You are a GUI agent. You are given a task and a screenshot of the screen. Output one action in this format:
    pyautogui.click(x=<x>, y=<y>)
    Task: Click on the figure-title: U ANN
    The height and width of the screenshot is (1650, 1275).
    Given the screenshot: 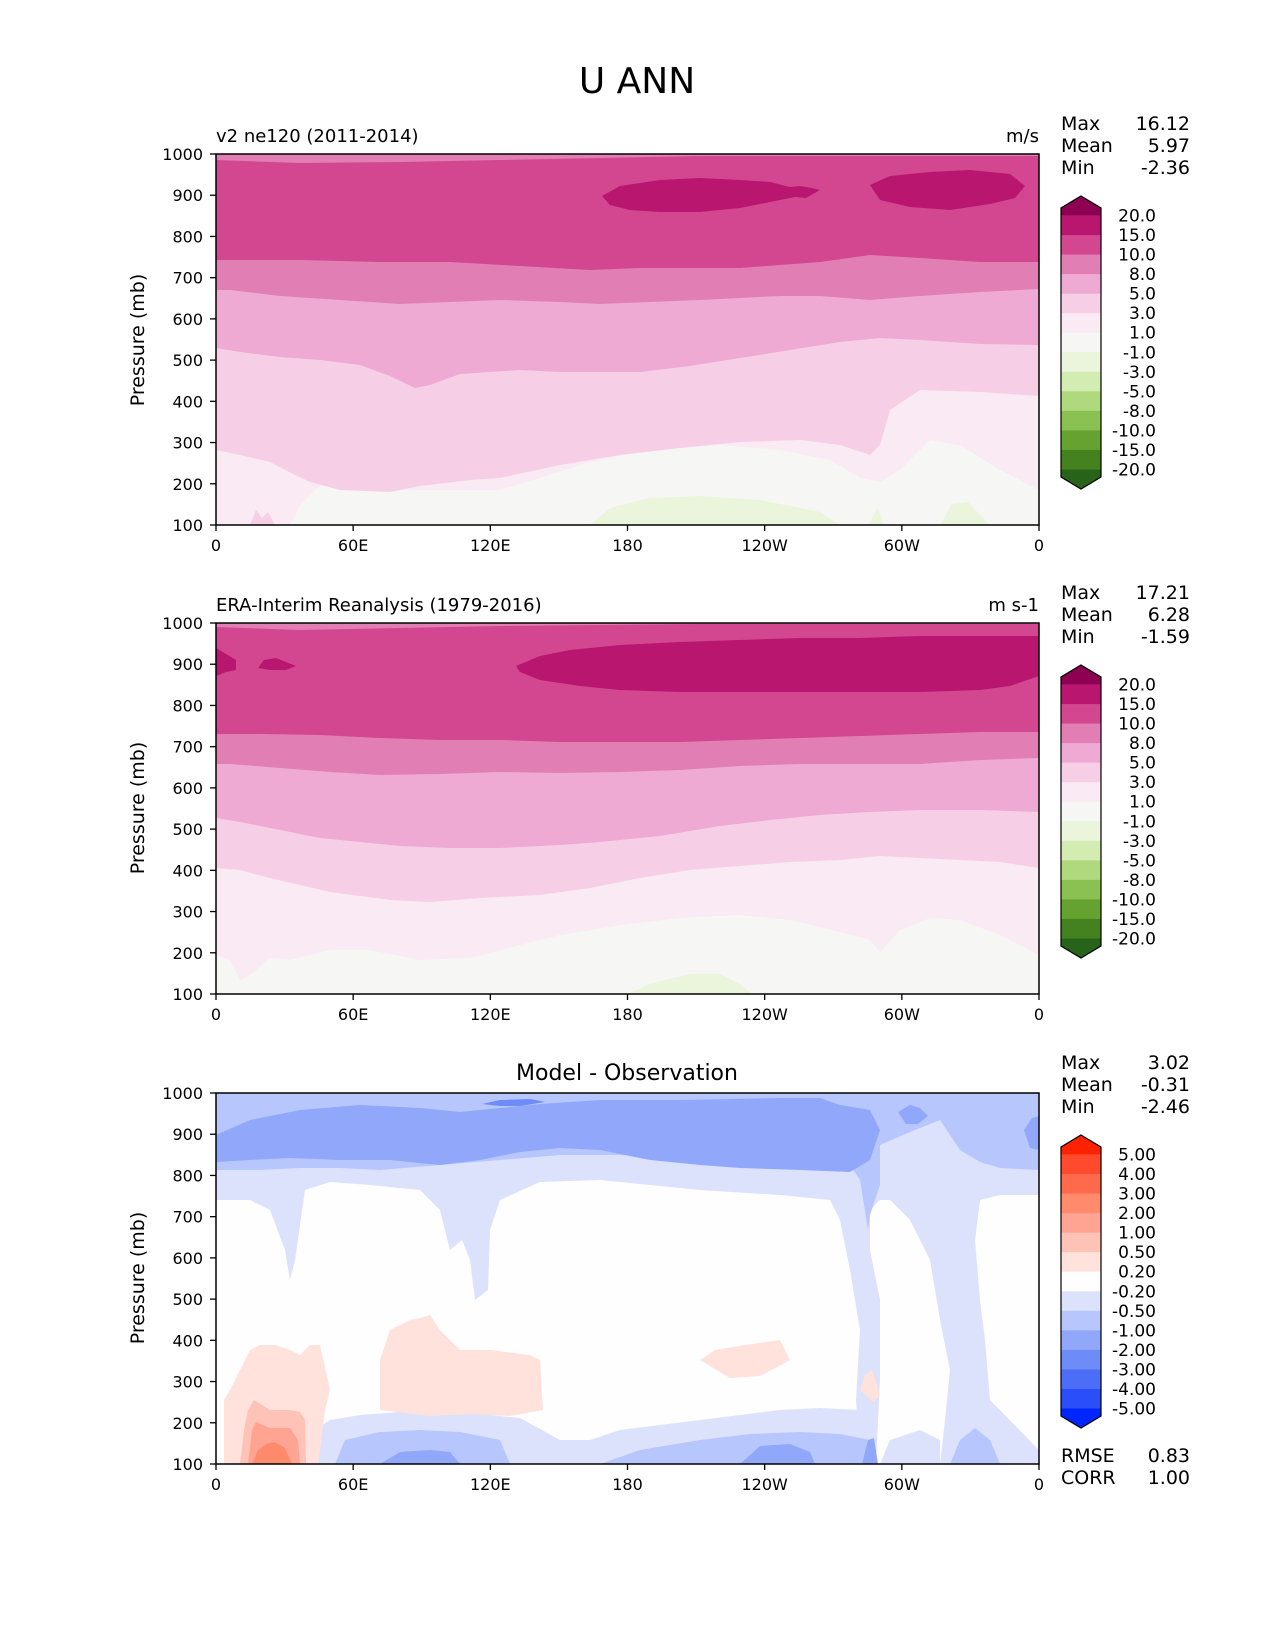 What is the action you would take?
    pyautogui.click(x=637, y=81)
    